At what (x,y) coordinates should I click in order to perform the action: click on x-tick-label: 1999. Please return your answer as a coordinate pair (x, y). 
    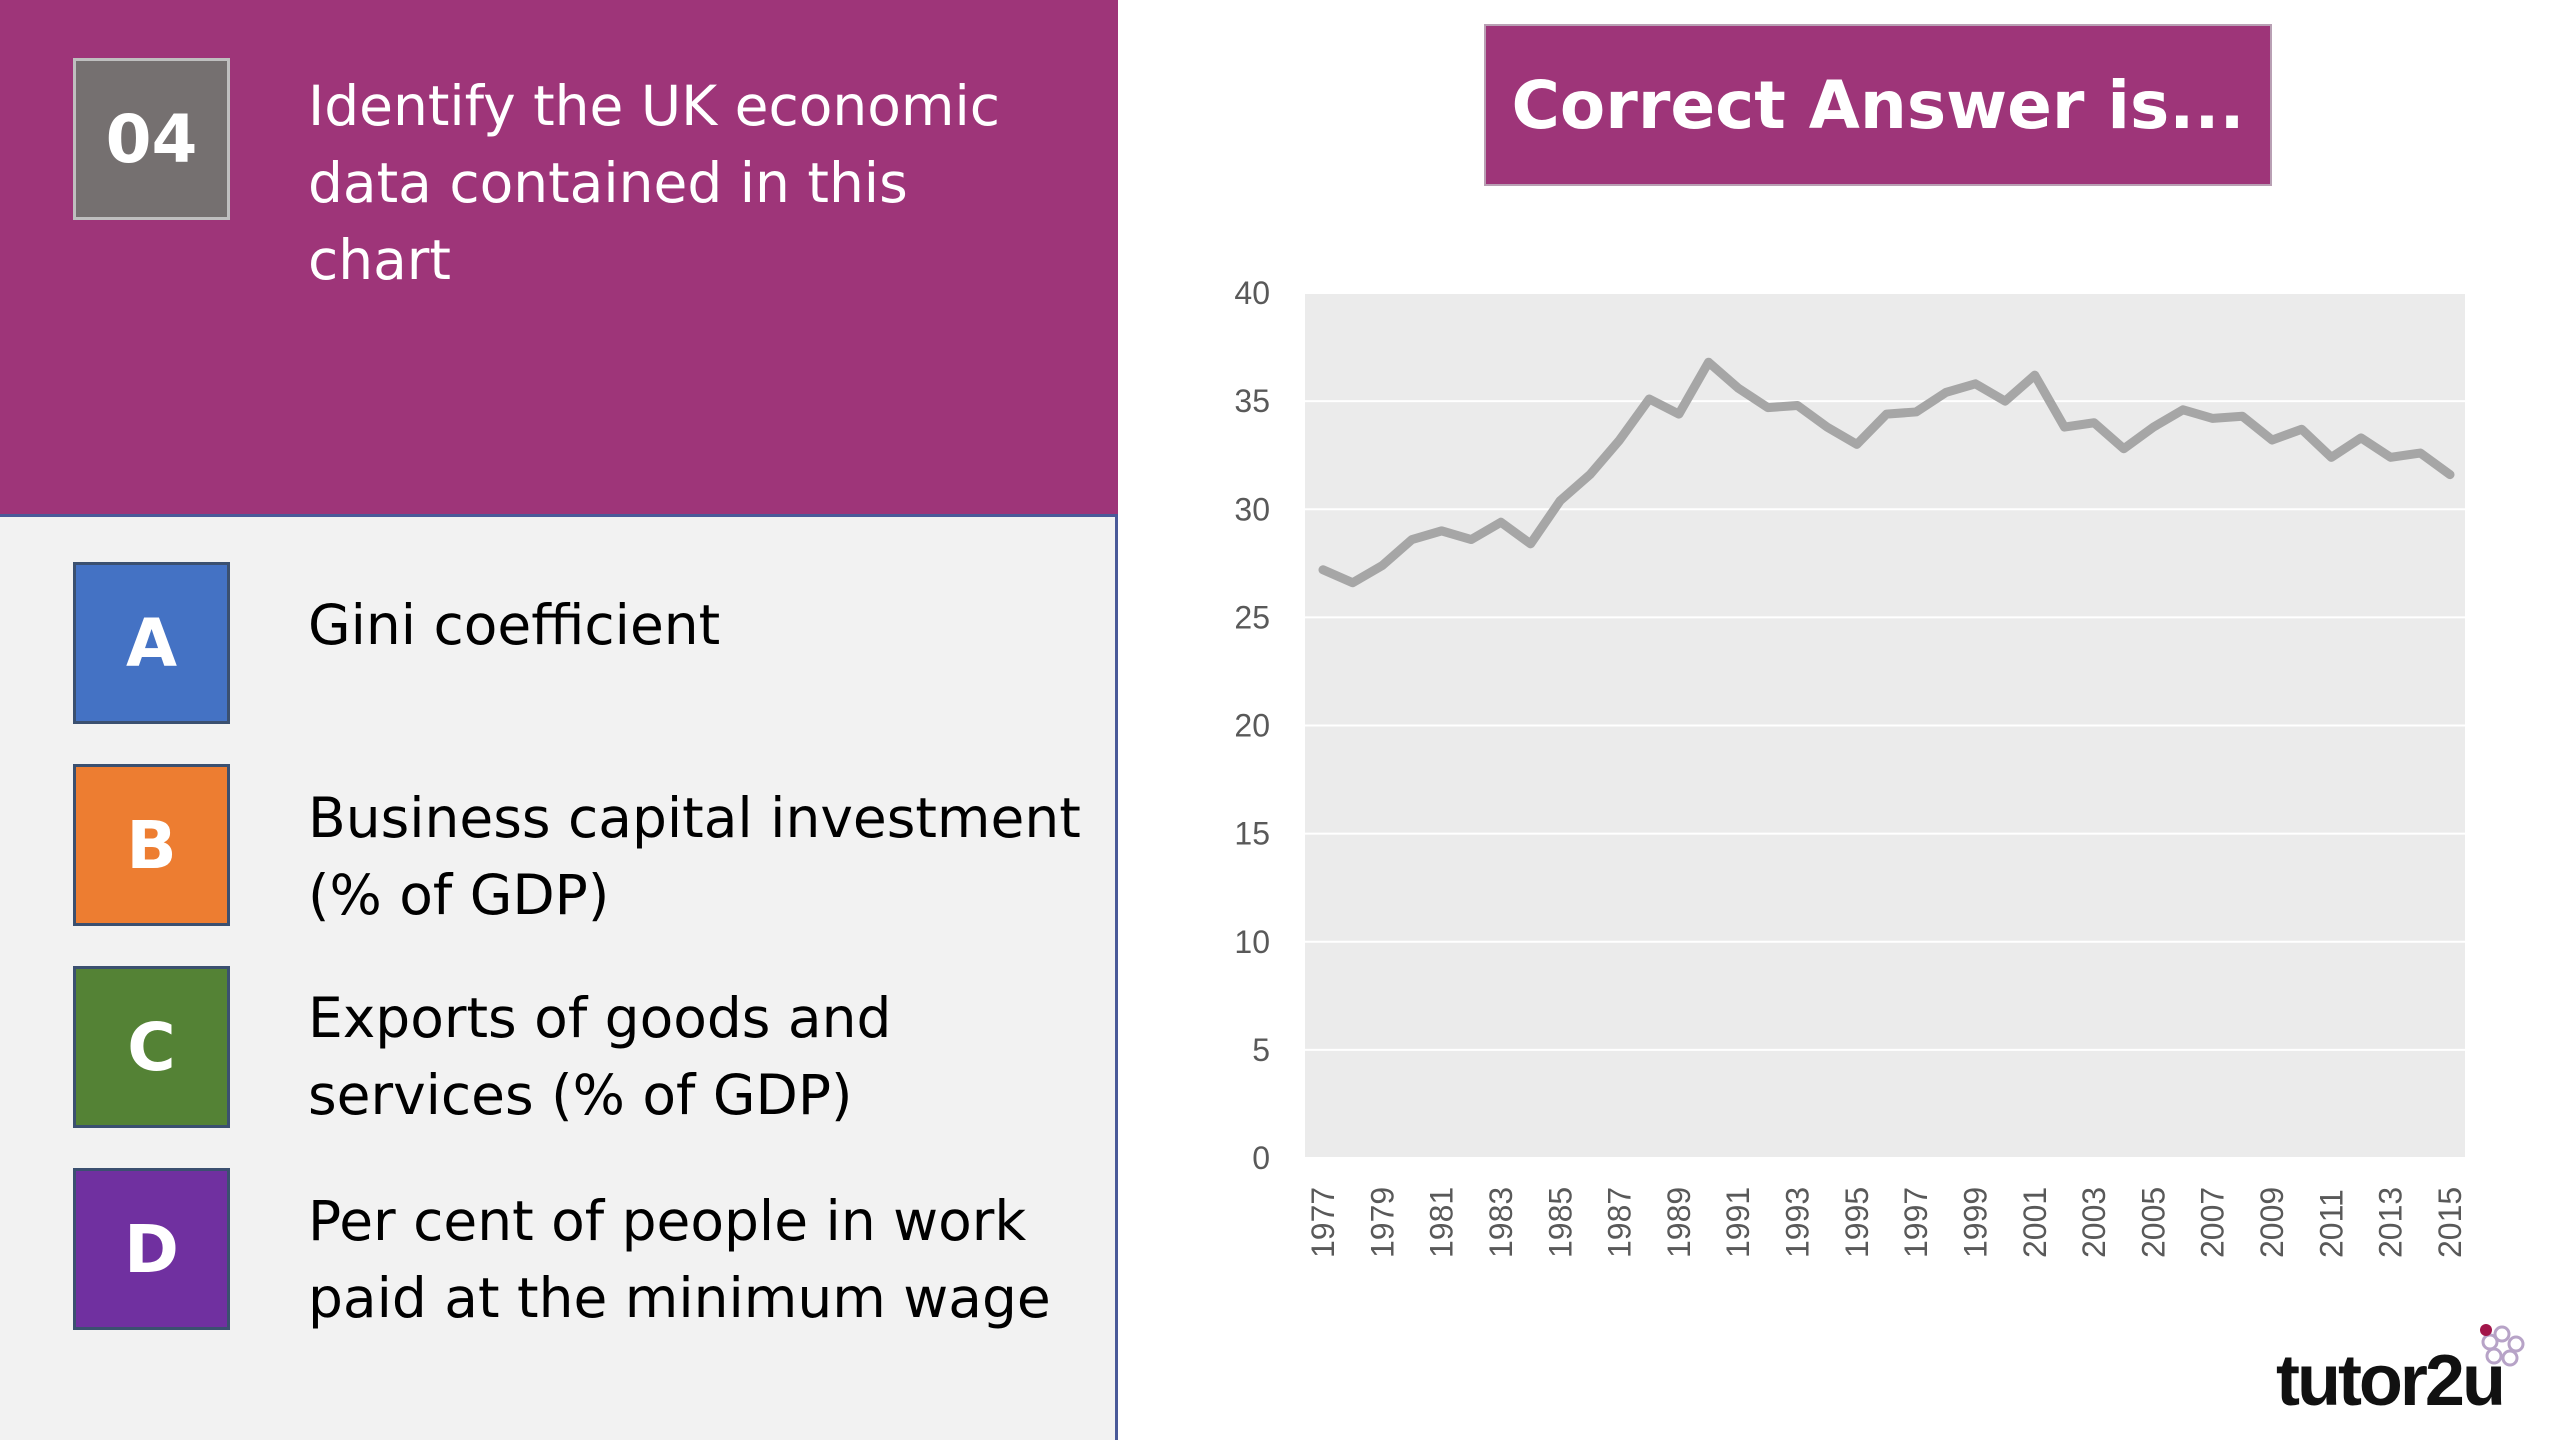
    Looking at the image, I should click on (1975, 1222).